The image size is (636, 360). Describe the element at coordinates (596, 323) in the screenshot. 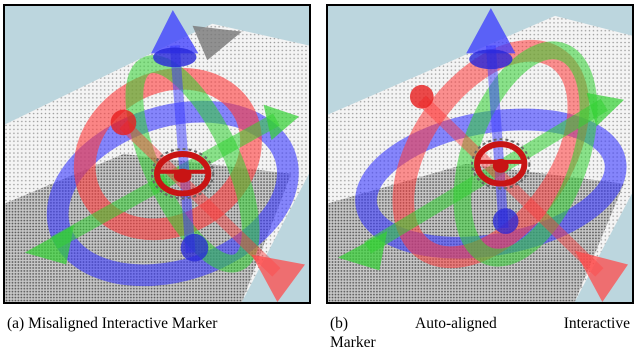

I see `subfigure-b-caption-word-2: Interactive` at that location.